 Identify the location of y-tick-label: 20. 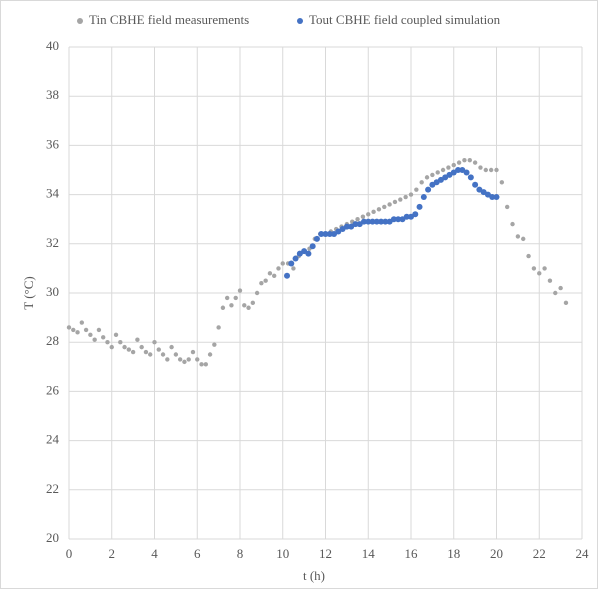
(52, 537).